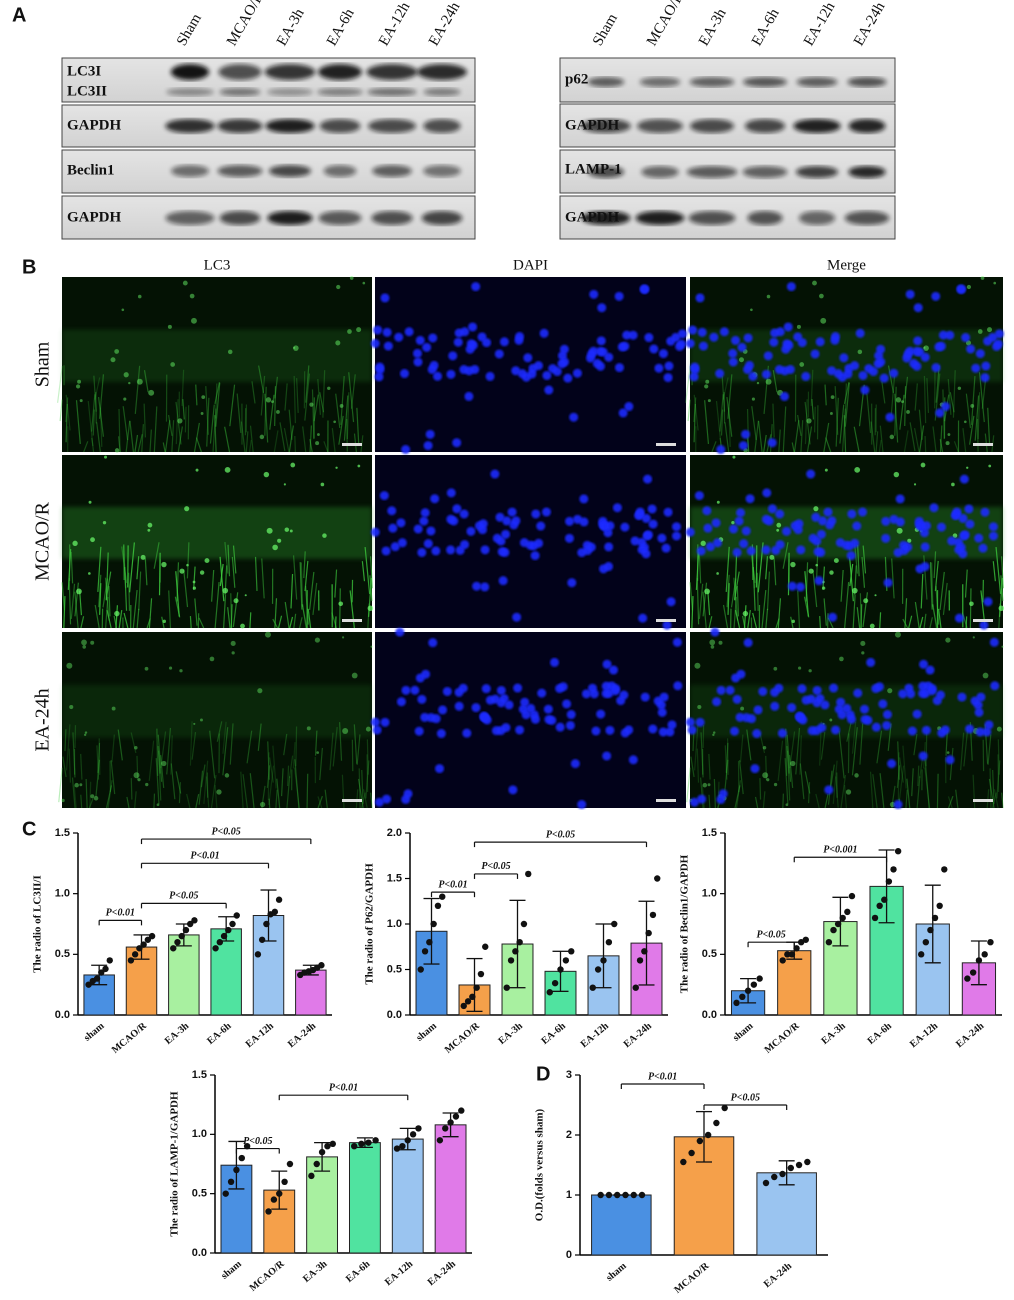 The width and height of the screenshot is (1014, 1300). Describe the element at coordinates (394, 878) in the screenshot. I see `y-tick-label: 1.5` at that location.